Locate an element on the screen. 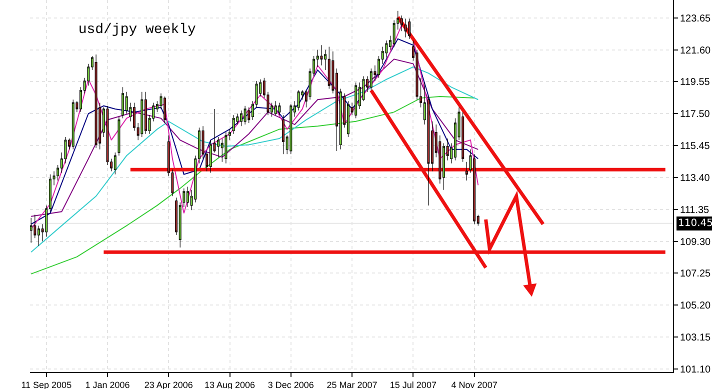 This screenshot has height=389, width=712. y-tick-label: 117.50 is located at coordinates (695, 114).